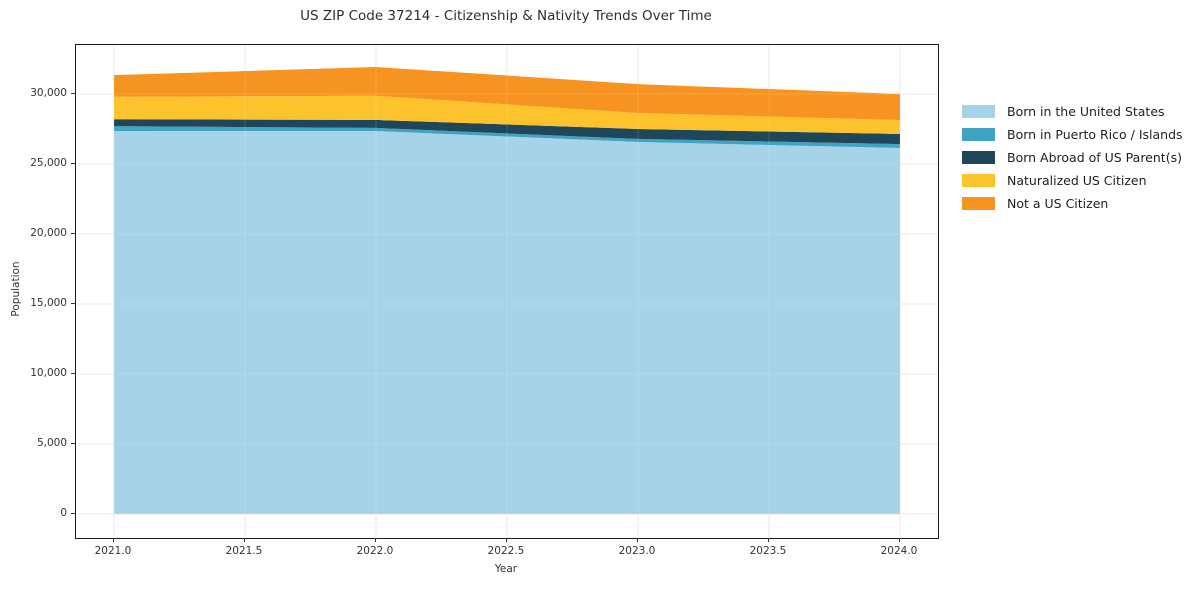 Image resolution: width=1189 pixels, height=590 pixels. Describe the element at coordinates (506, 551) in the screenshot. I see `x-tick-label: 2022.5` at that location.